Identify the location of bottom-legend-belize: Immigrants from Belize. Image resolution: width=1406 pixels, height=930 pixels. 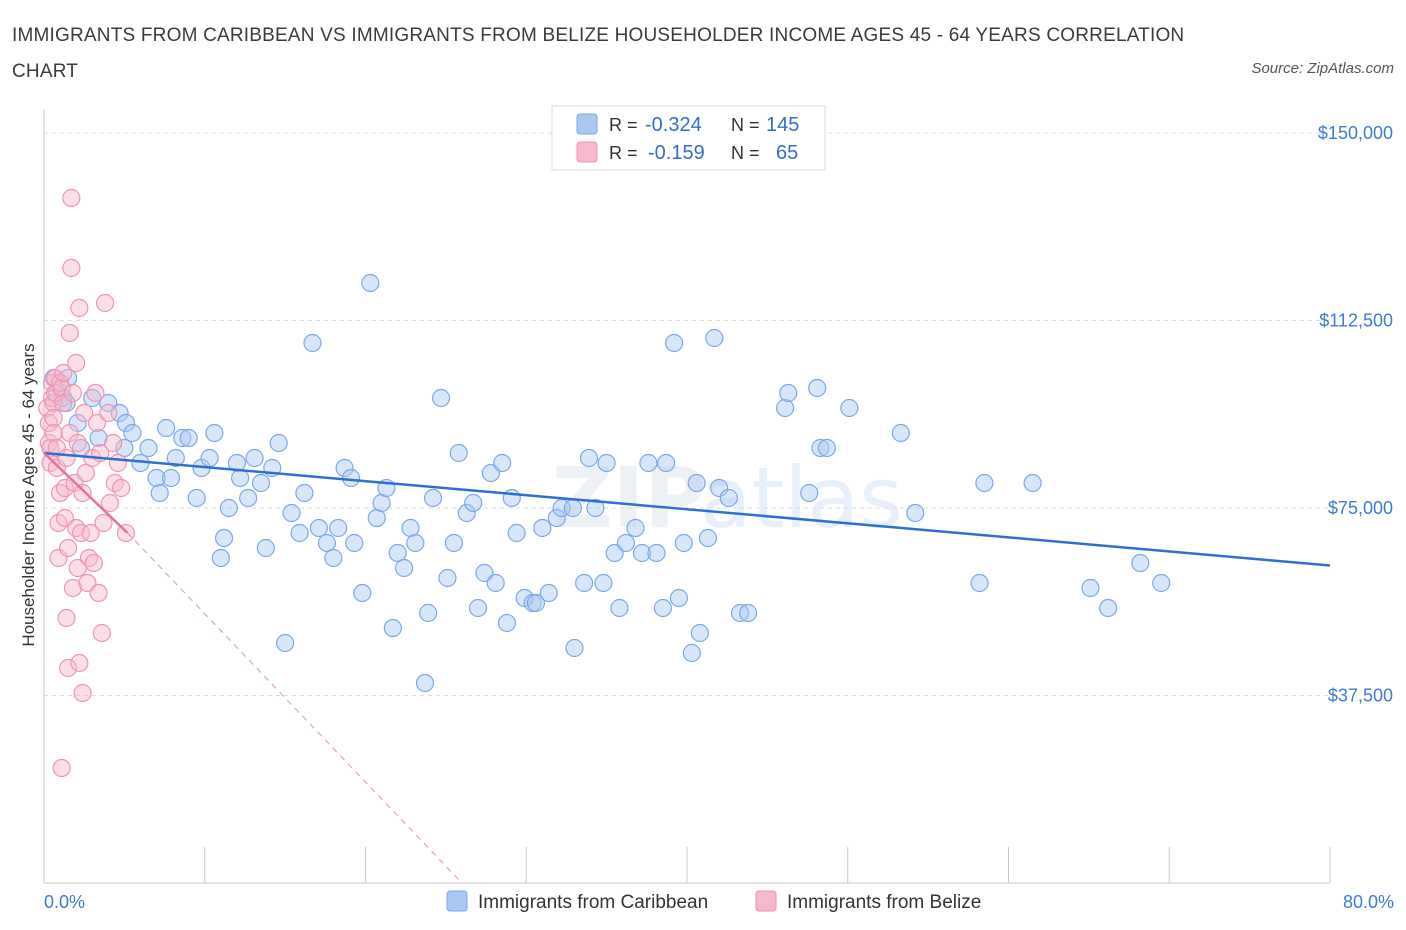
(884, 902).